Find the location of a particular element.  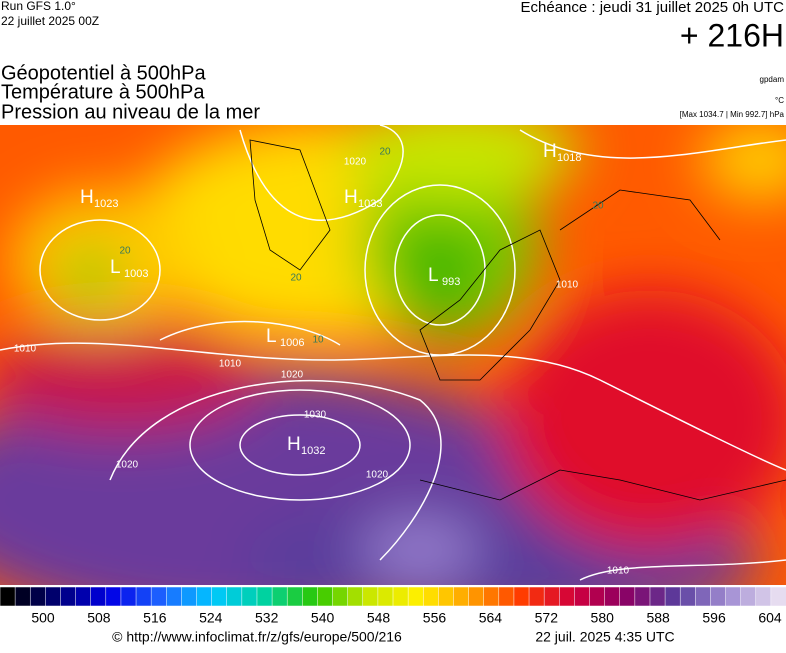

pressure-center-value: 1018 is located at coordinates (569, 158).